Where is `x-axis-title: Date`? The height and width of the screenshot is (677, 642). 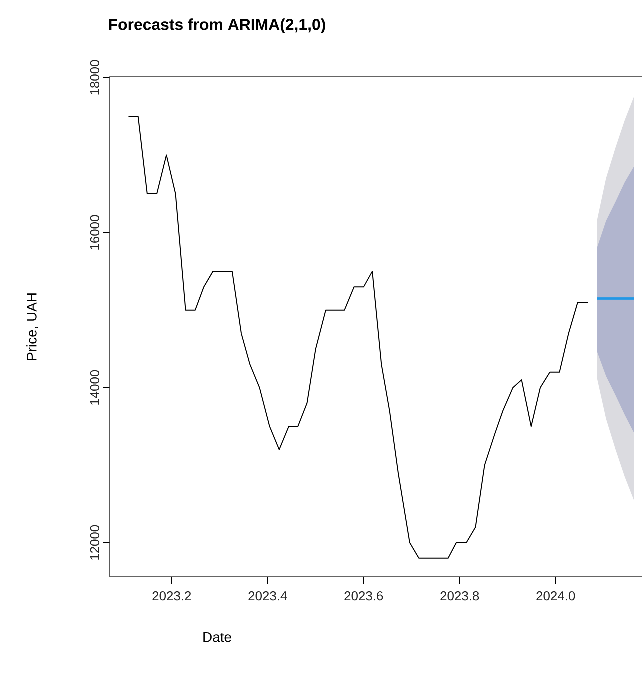 x-axis-title: Date is located at coordinates (218, 637).